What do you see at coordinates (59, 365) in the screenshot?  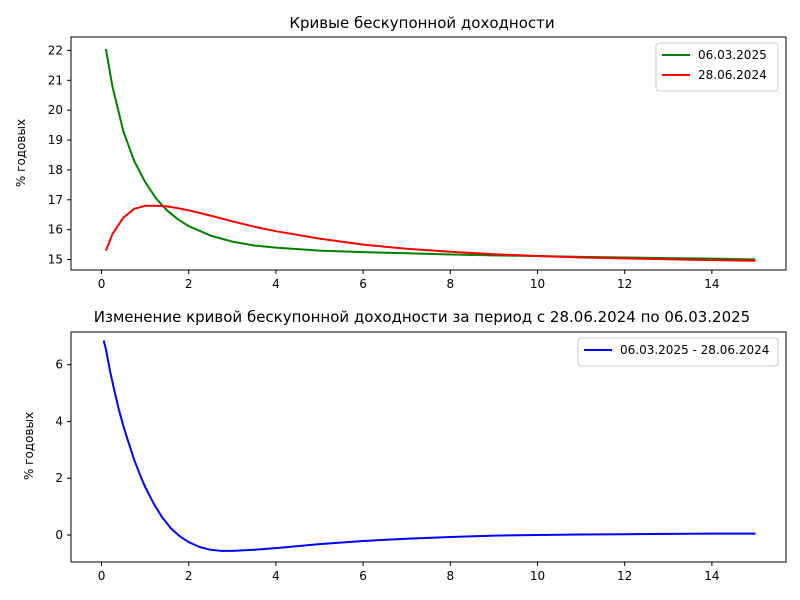 I see `y-tick-label: 6` at bounding box center [59, 365].